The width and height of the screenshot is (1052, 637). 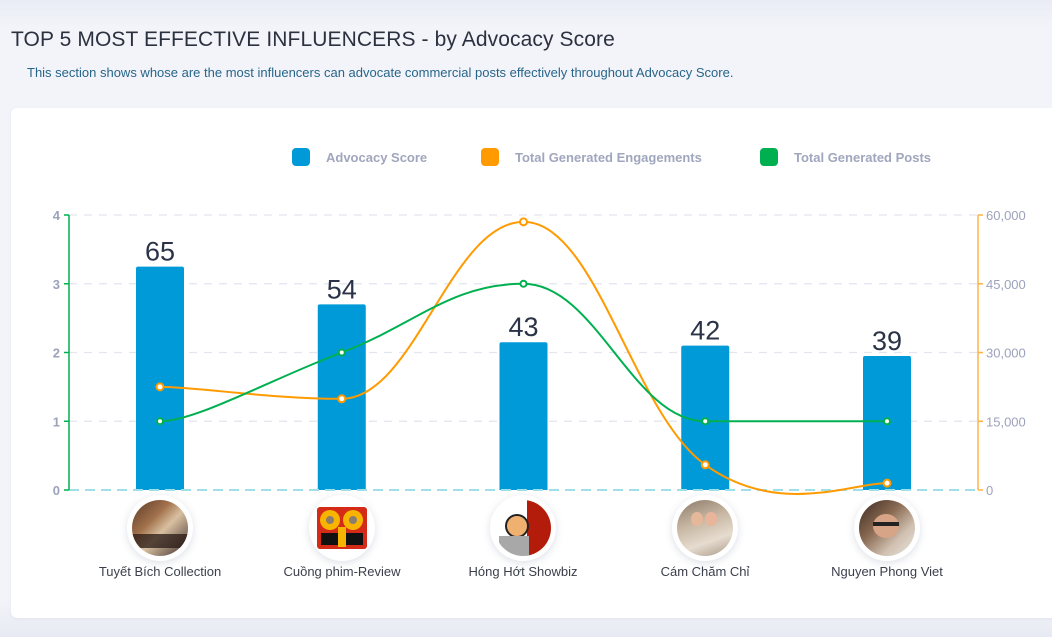 I want to click on y-right-tick-label: 30,000, so click(x=1006, y=353).